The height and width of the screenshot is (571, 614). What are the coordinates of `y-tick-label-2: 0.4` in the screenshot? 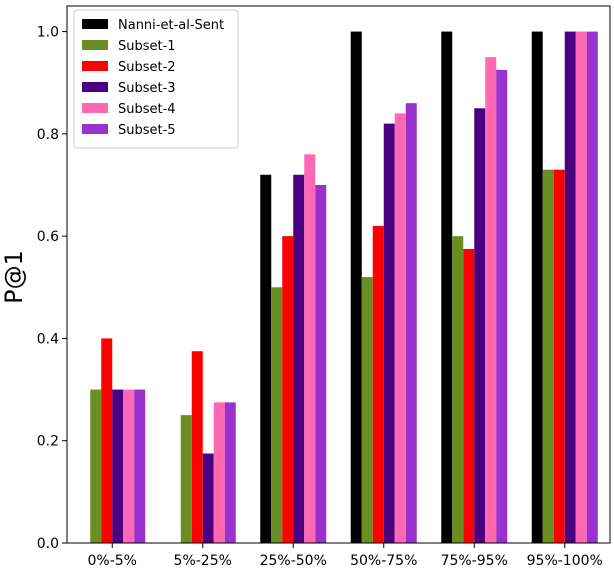 It's located at (48, 339).